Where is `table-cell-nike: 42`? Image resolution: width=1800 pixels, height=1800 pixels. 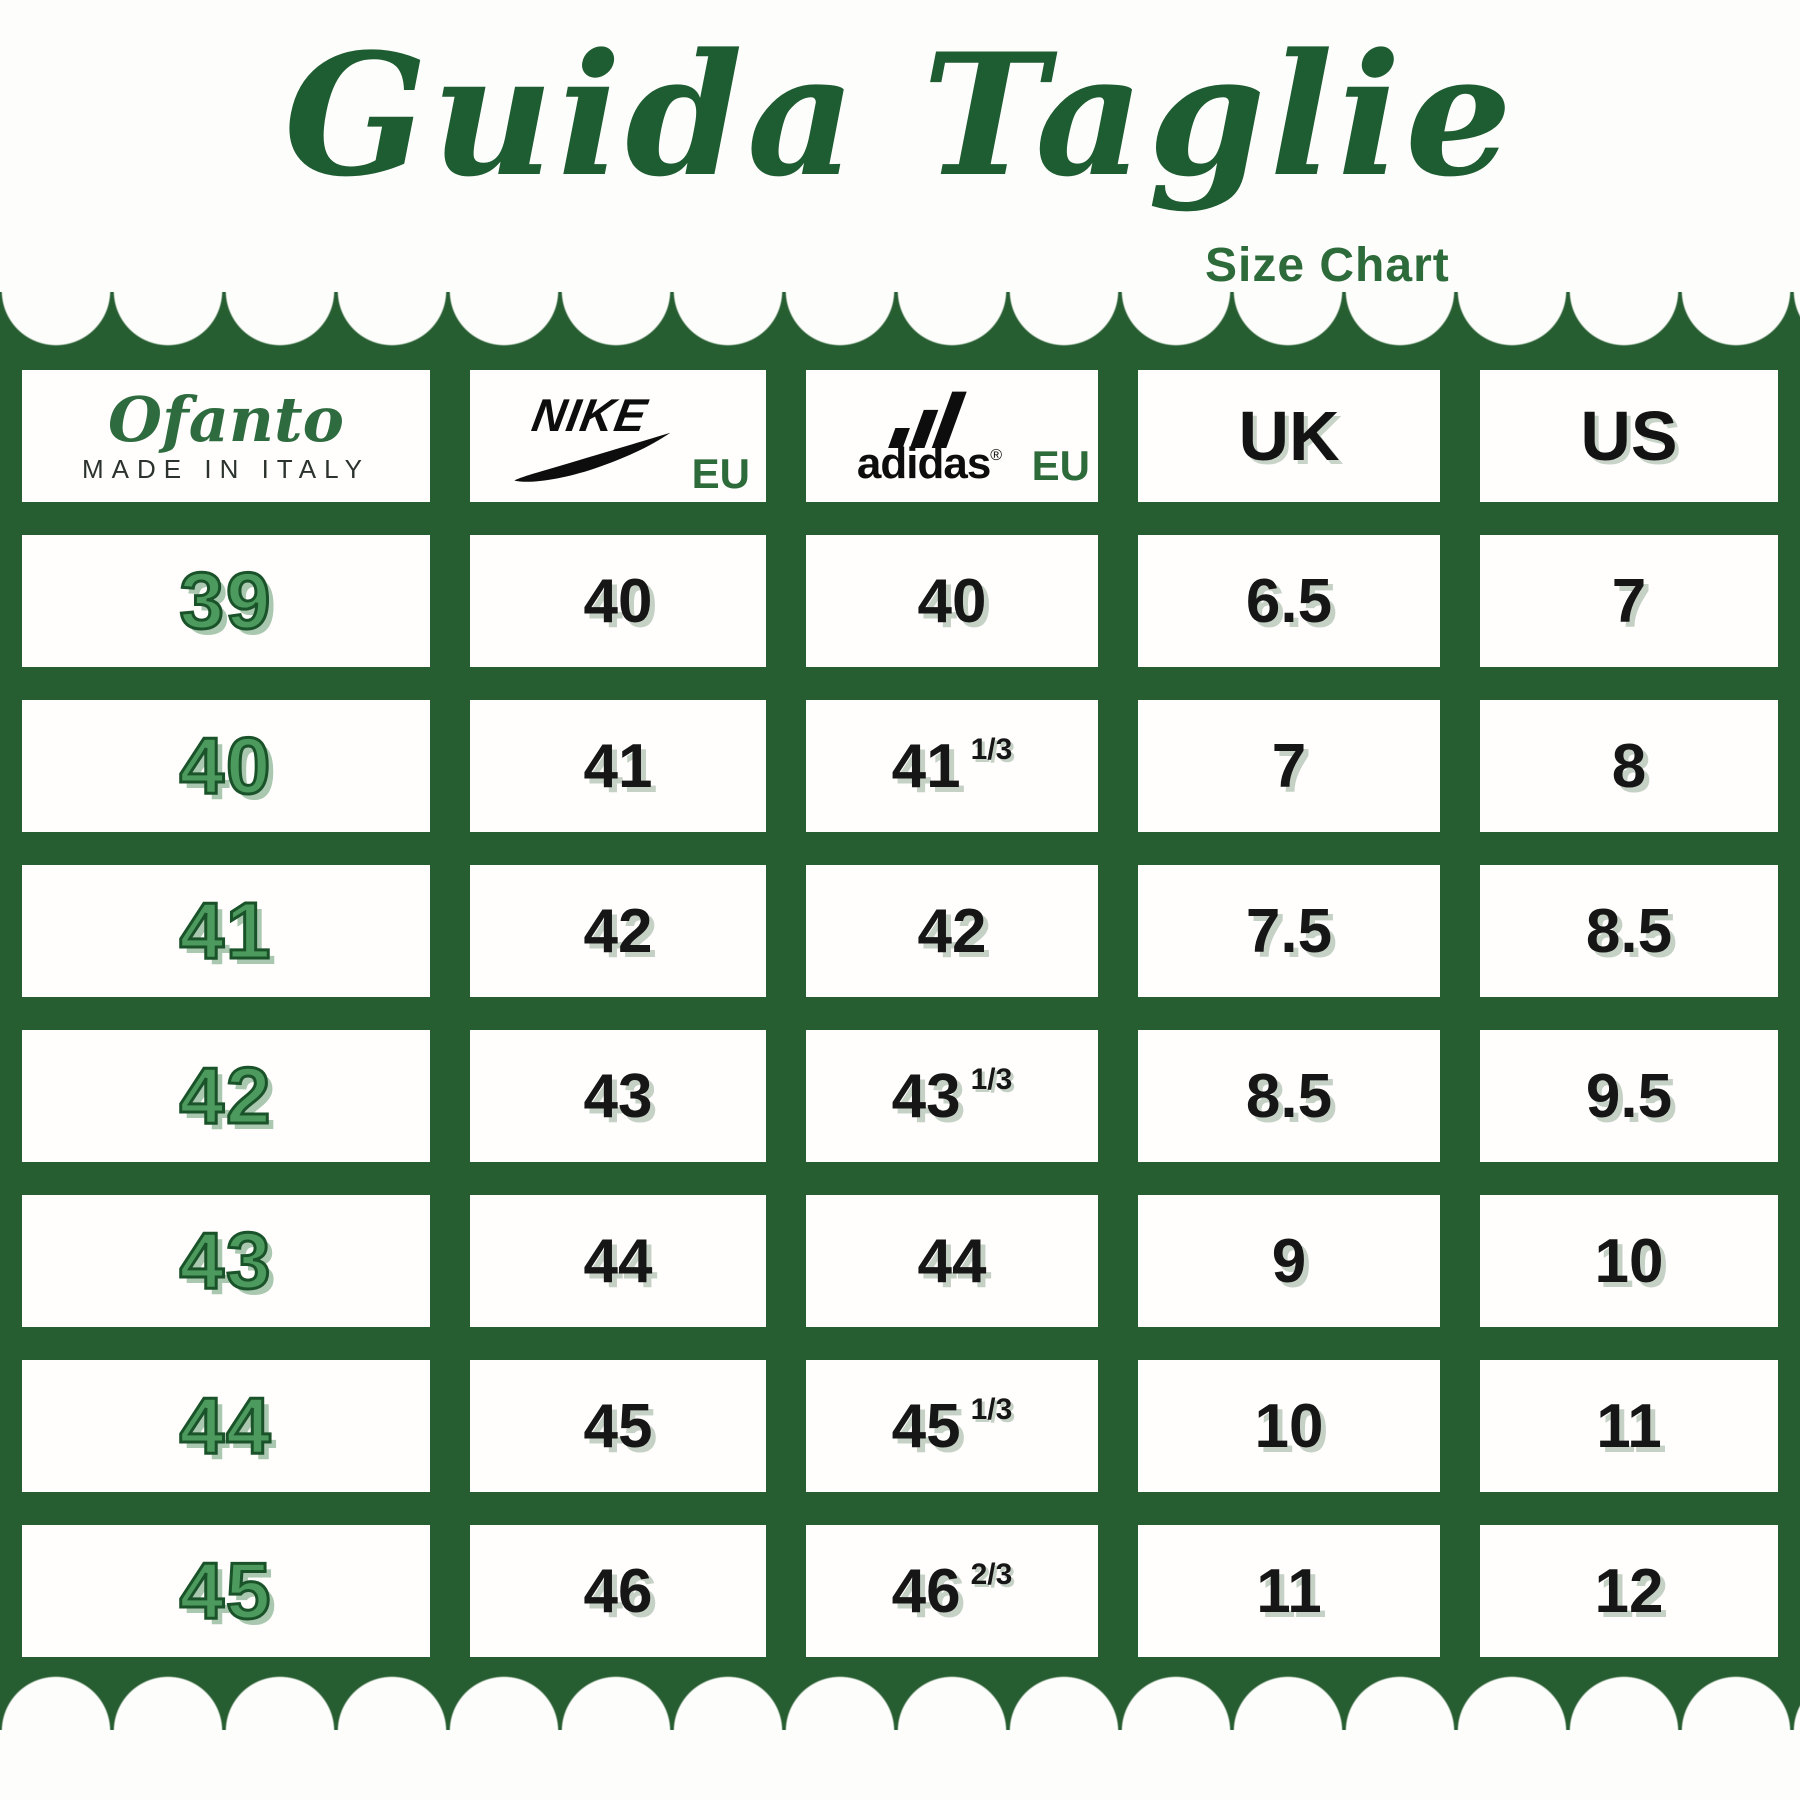 table-cell-nike: 42 is located at coordinates (618, 931).